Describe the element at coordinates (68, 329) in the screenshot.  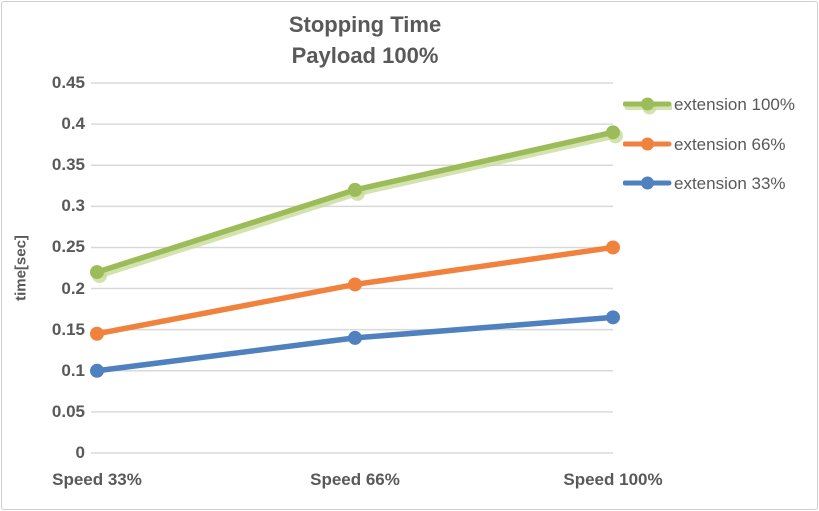
I see `y-tick-label: 0.15` at that location.